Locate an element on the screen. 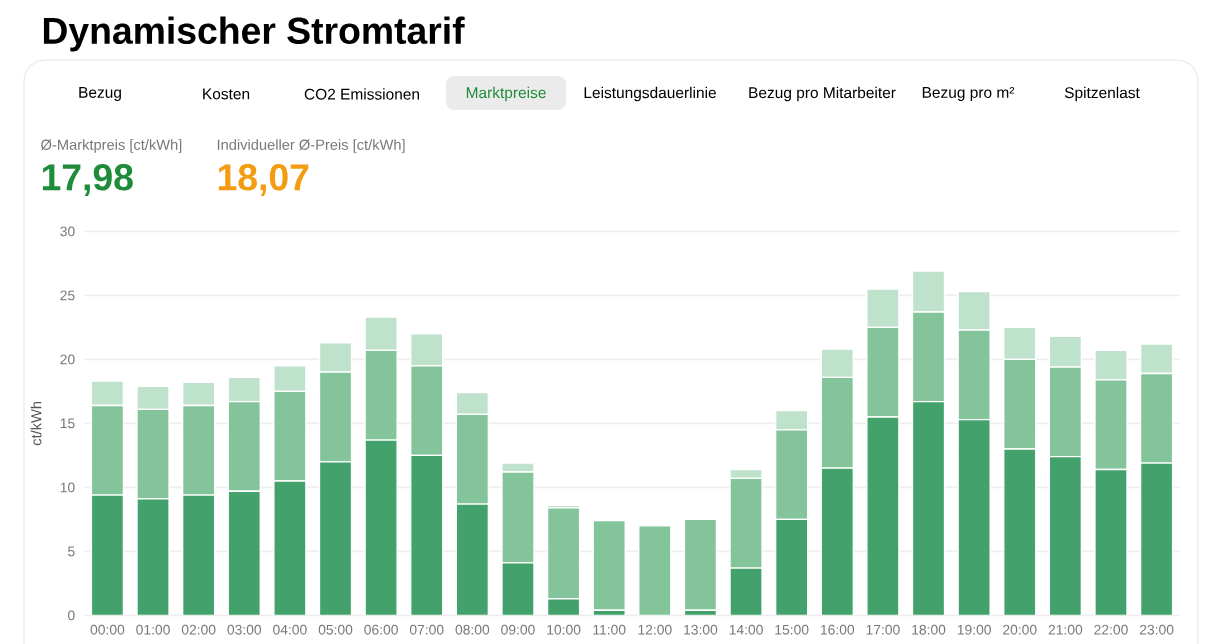 The height and width of the screenshot is (644, 1220). chart-title: Dynamischer Stromtarif is located at coordinates (254, 34).